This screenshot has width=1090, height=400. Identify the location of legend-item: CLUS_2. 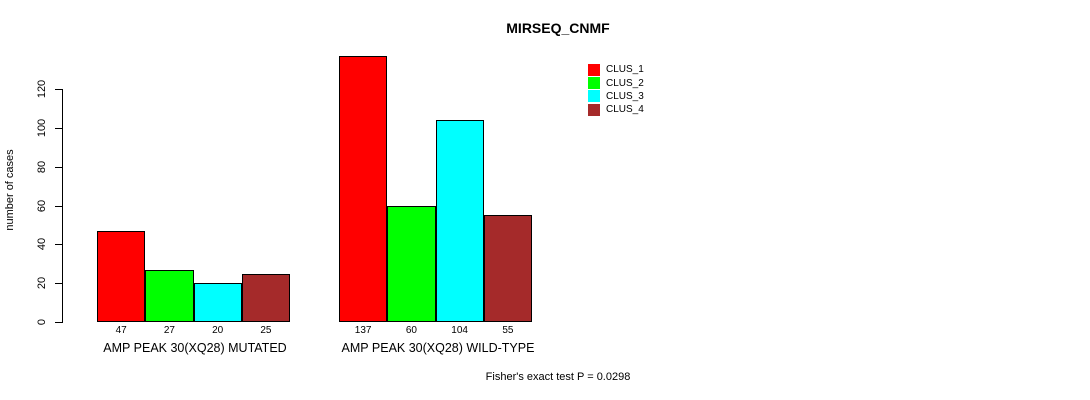
(616, 83).